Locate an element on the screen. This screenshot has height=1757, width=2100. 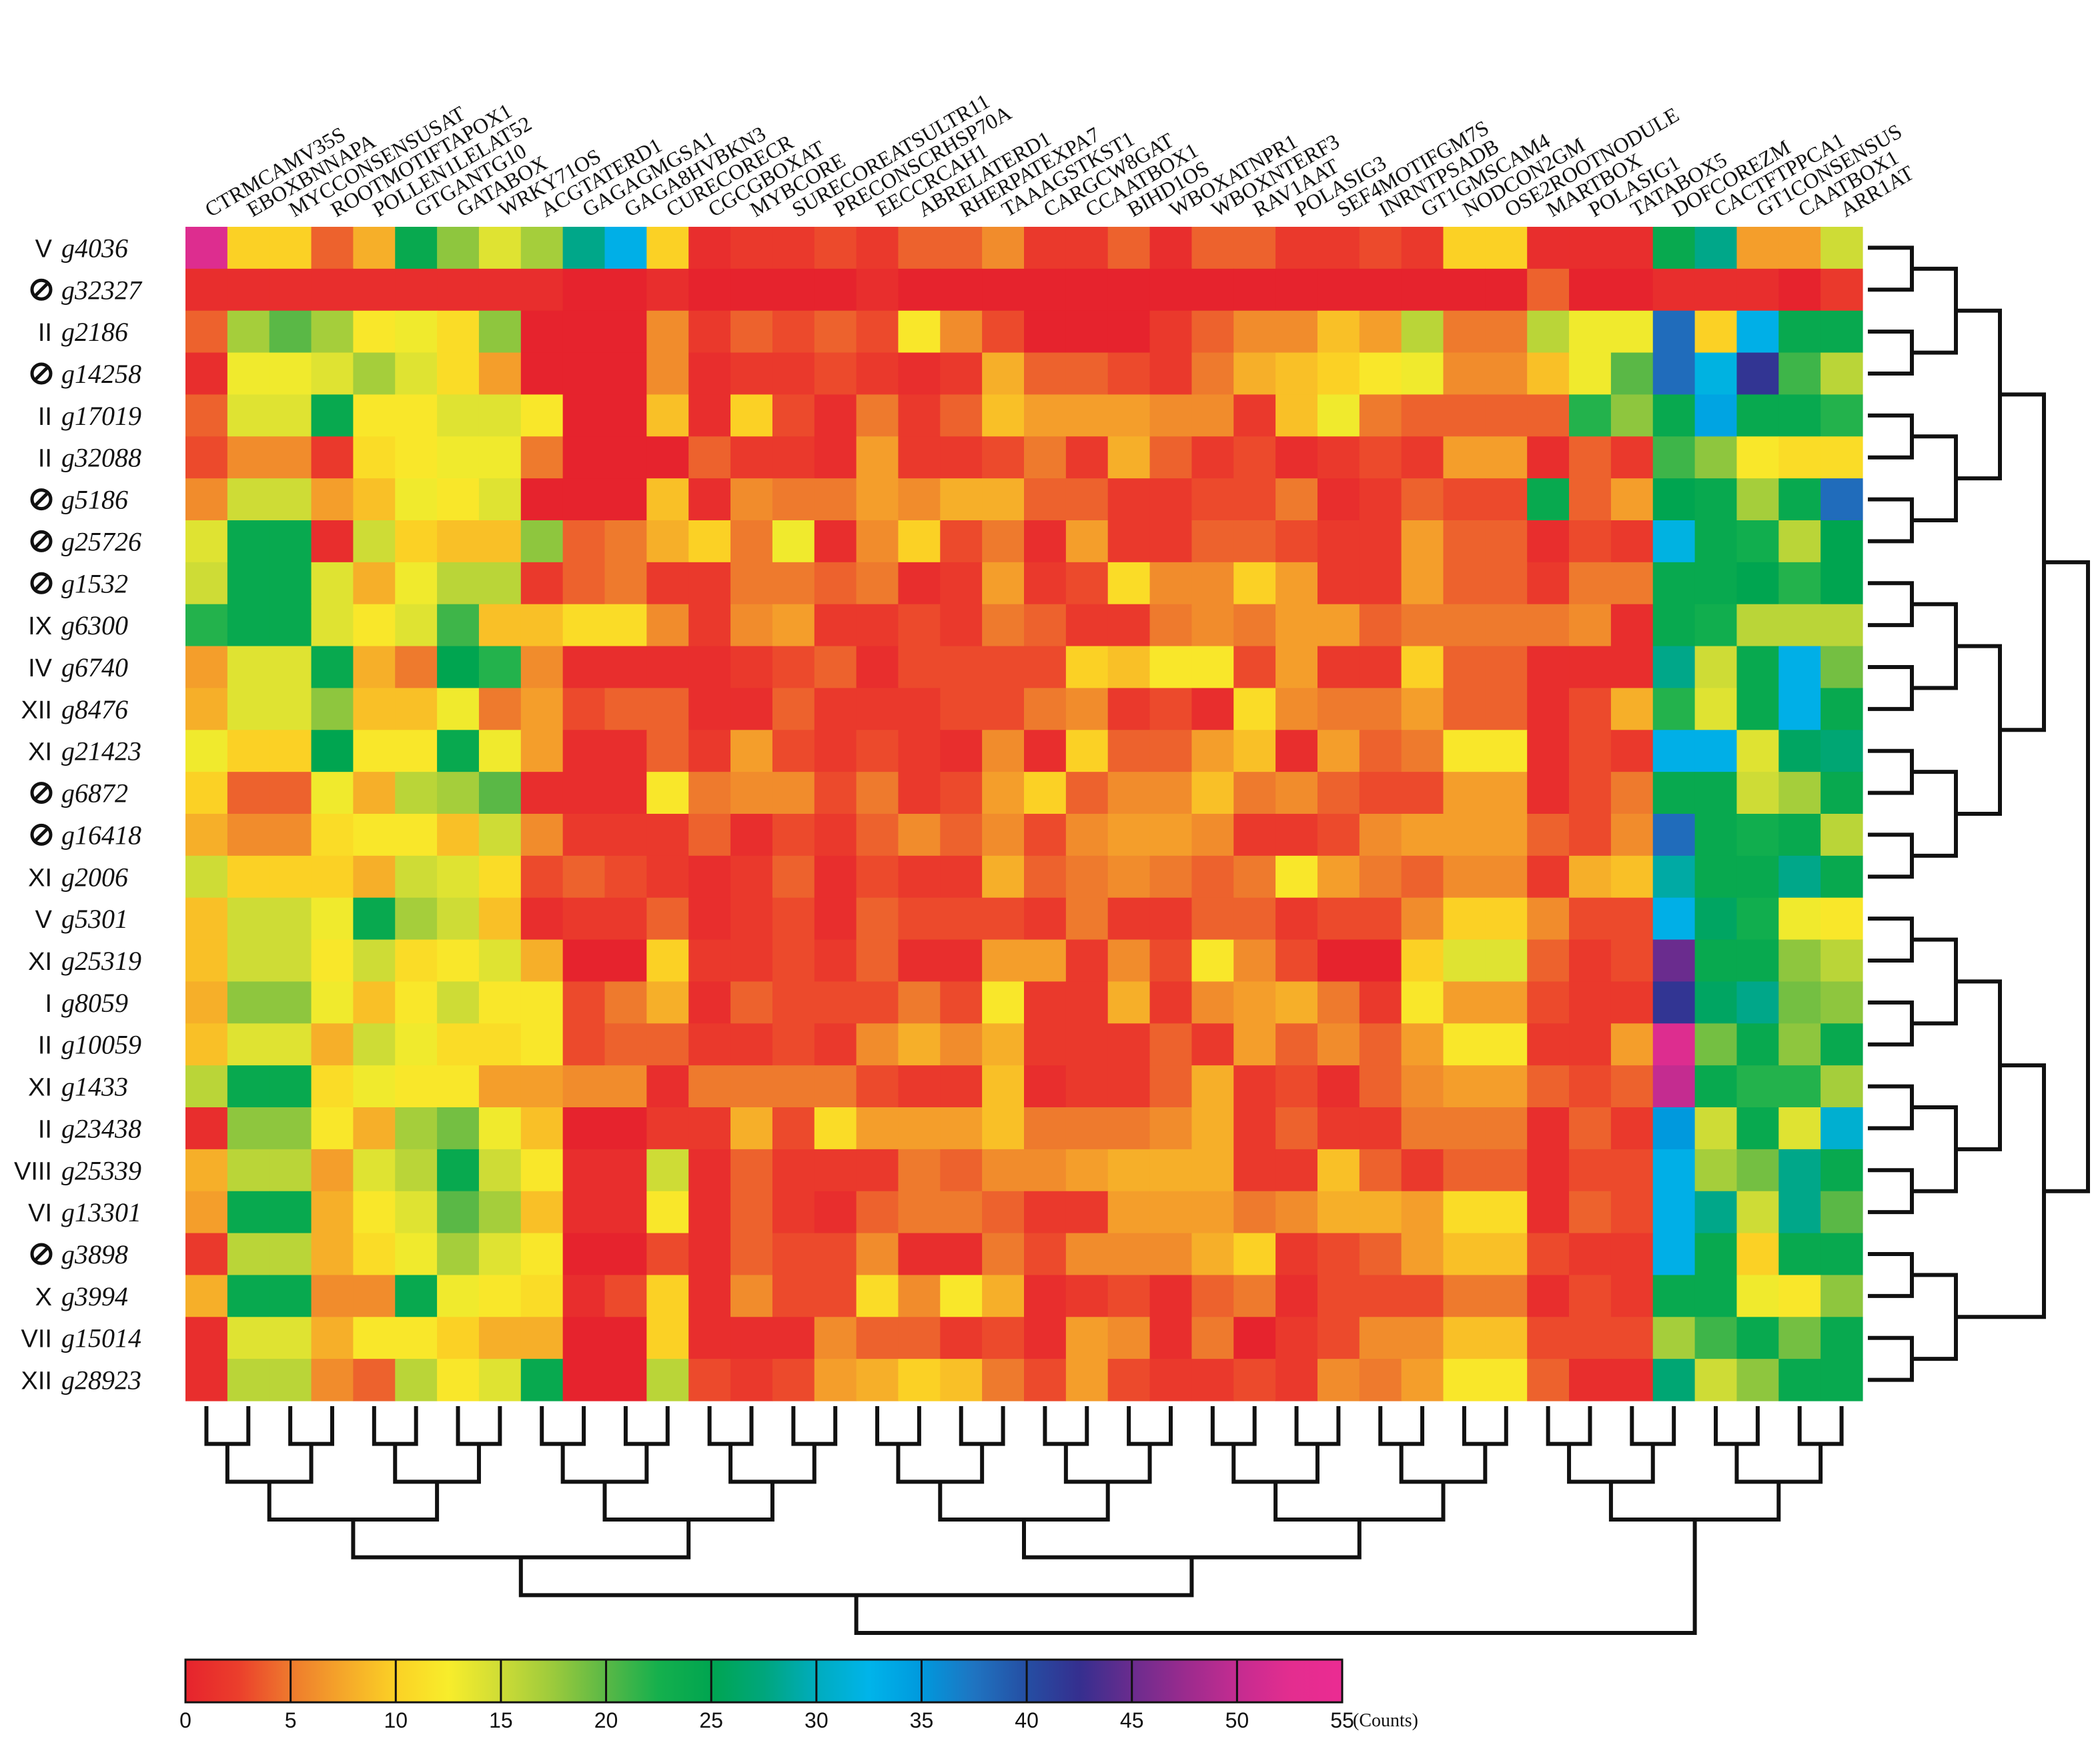
heatmap-cell-g25339-CCAATBOX1 is located at coordinates (1087, 1170).